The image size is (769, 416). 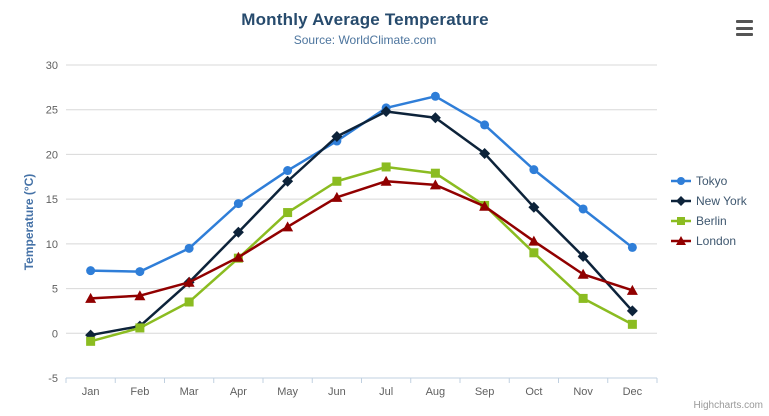 I want to click on legend-item-tokyo: Tokyo, so click(x=709, y=181).